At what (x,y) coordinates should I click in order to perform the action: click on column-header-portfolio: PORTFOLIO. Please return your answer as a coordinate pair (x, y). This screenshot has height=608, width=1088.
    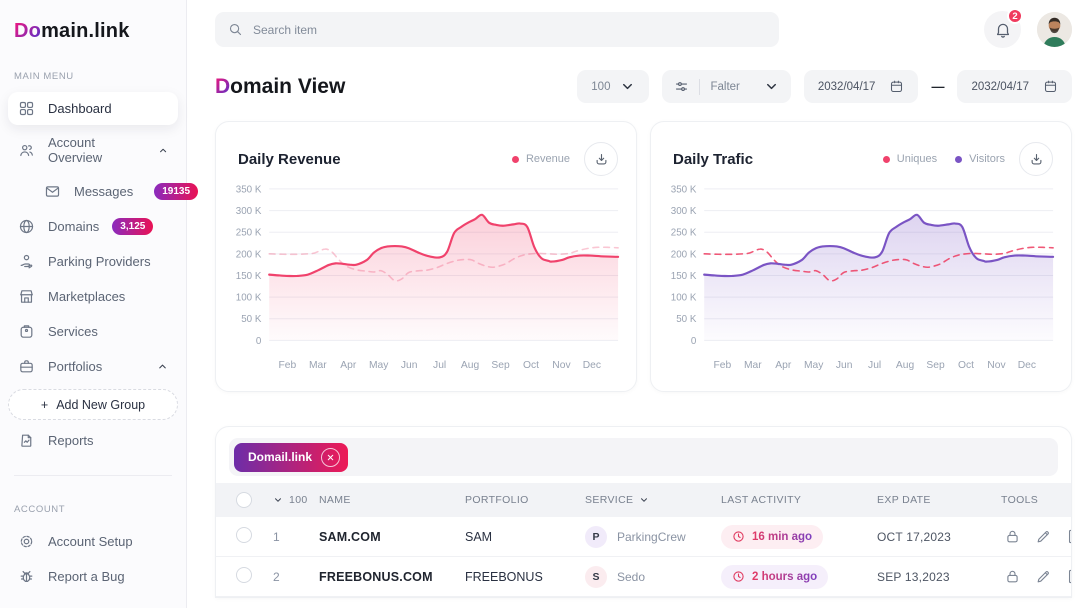
    Looking at the image, I should click on (497, 500).